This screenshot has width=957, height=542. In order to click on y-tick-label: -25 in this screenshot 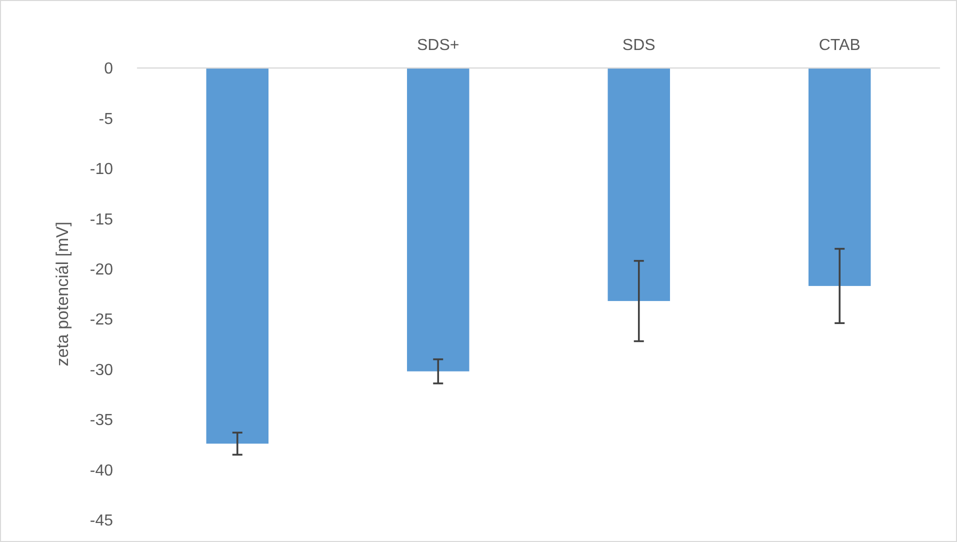, I will do `click(102, 320)`.